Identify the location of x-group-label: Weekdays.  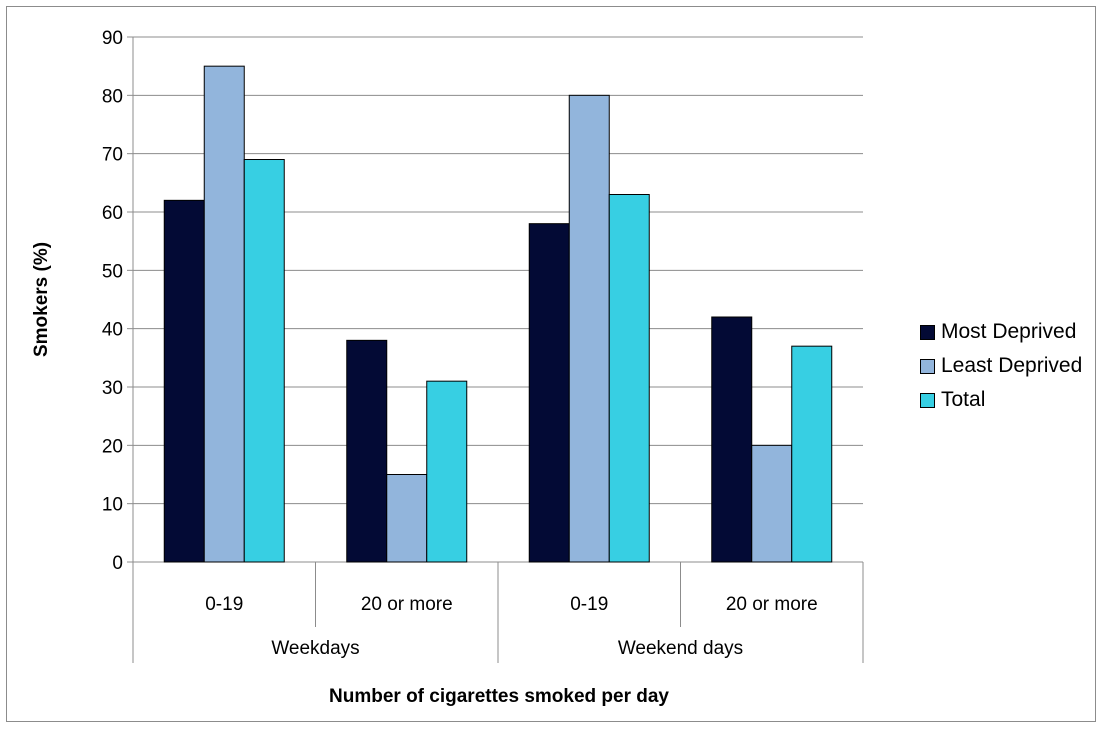
(315, 648).